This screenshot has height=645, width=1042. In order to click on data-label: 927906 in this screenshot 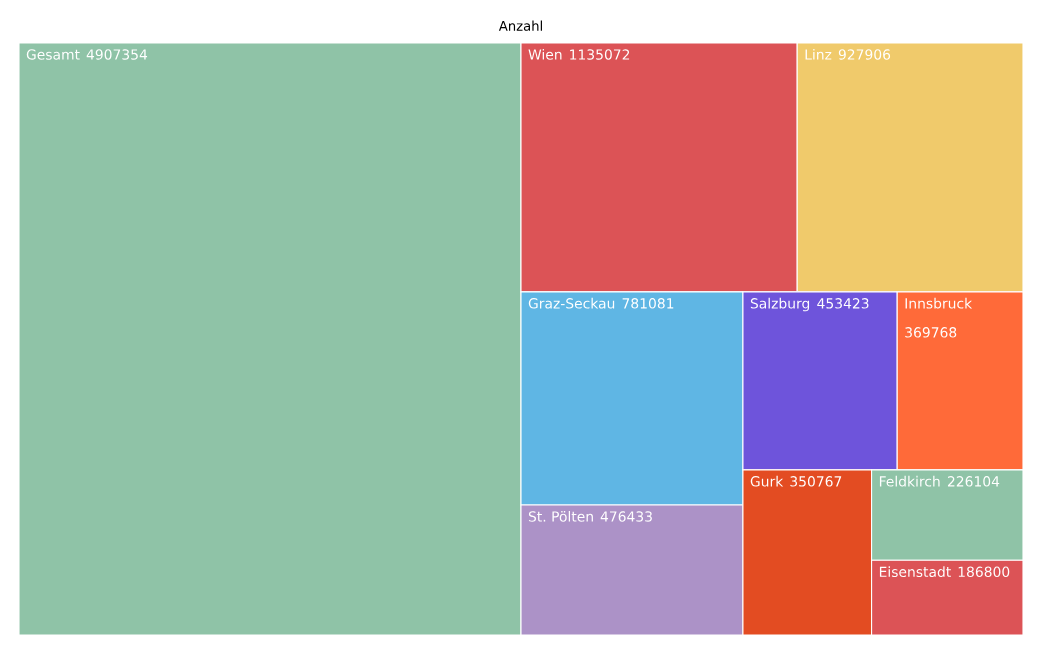, I will do `click(864, 54)`.